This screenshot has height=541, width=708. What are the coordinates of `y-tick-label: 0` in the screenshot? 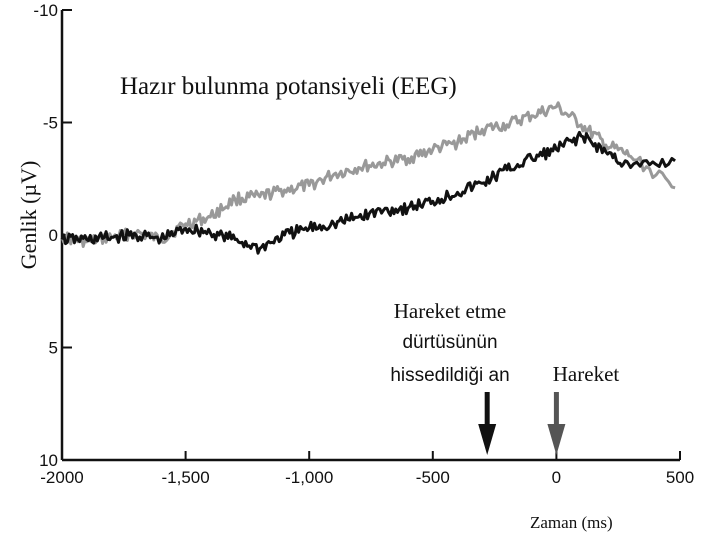 It's located at (53, 235).